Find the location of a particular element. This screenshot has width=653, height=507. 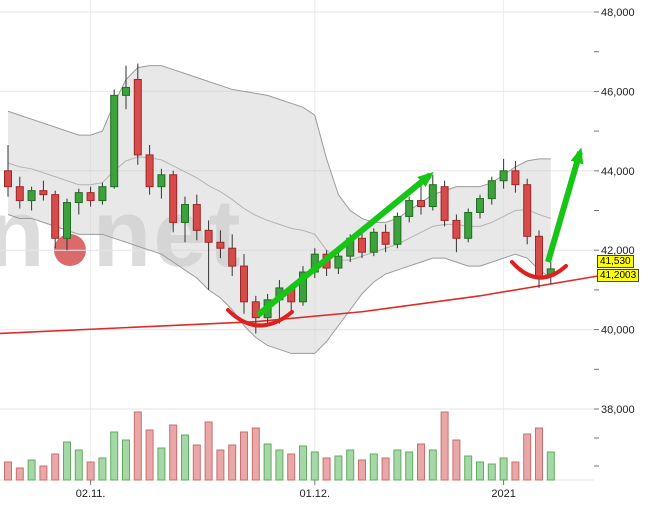

x-axis-label: 02.11. is located at coordinates (91, 494).